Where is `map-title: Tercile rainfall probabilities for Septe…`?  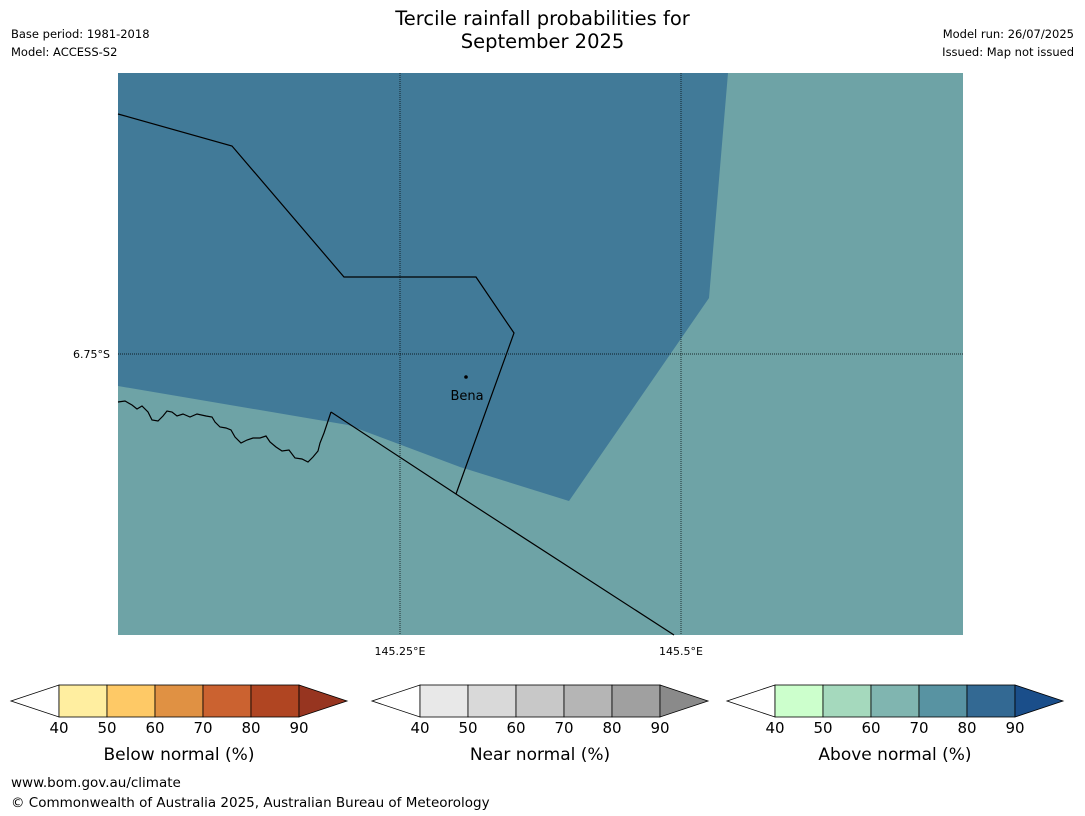 map-title: Tercile rainfall probabilities for Septe… is located at coordinates (542, 30).